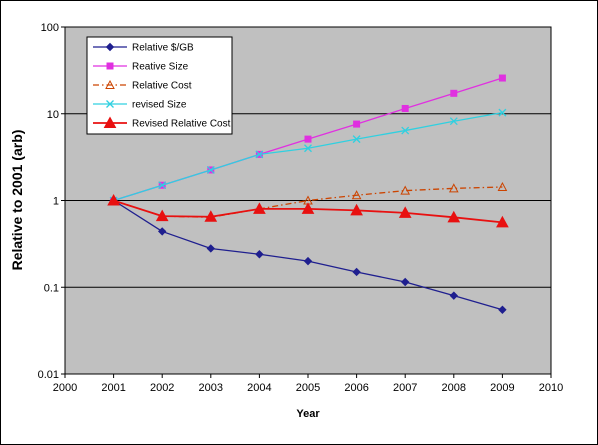  I want to click on x-tick-label: 2002, so click(162, 388).